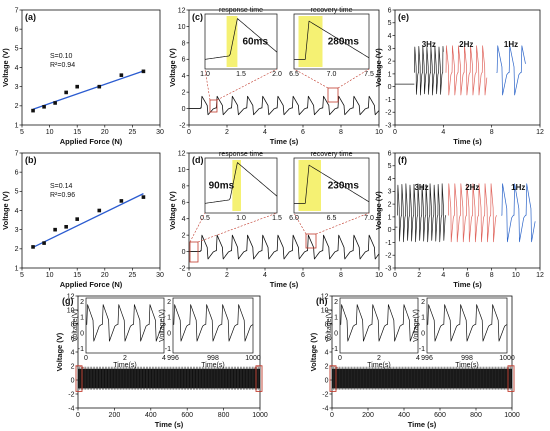  Describe the element at coordinates (205, 74) in the screenshot. I see `inset-x-tick-label: 1.0` at that location.